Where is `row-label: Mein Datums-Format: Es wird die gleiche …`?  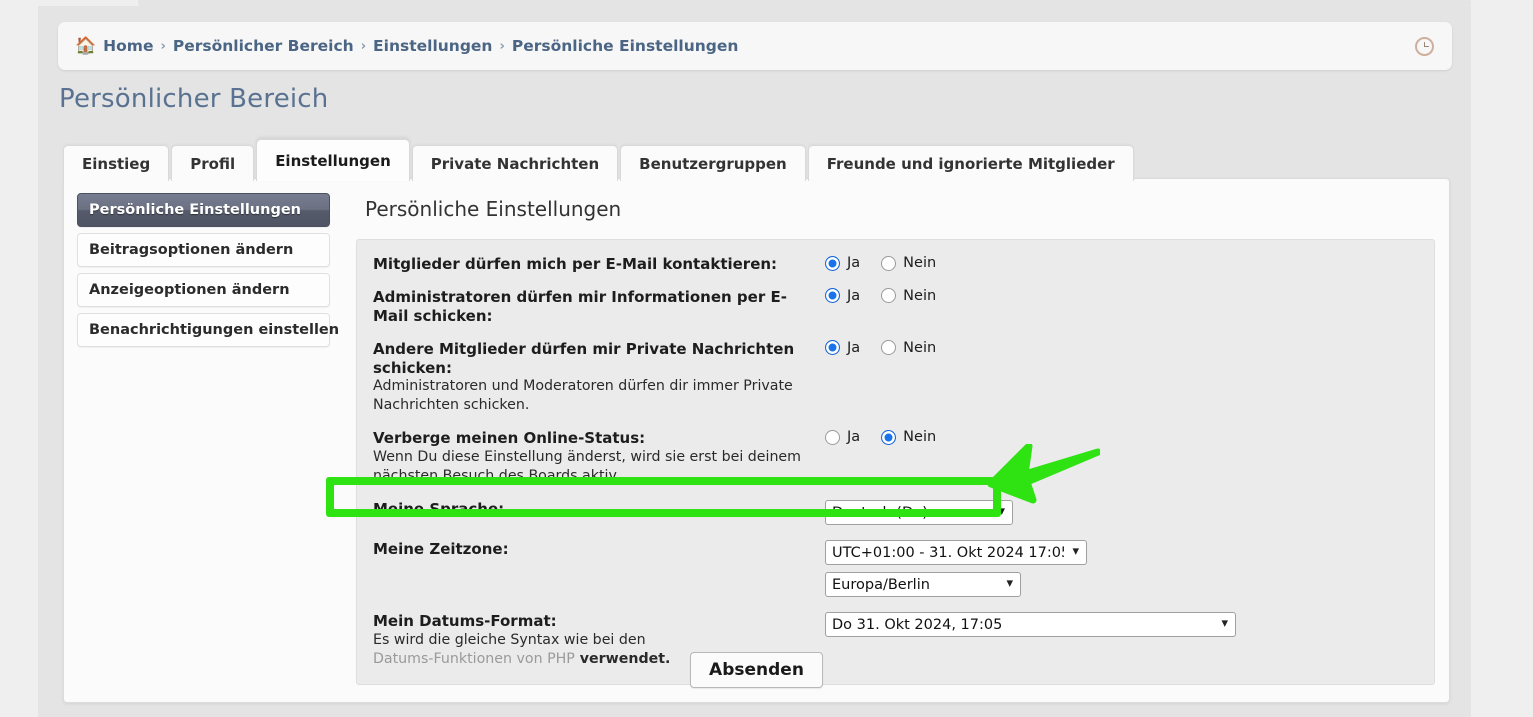 row-label: Mein Datums-Format: Es wird die gleiche … is located at coordinates (599, 640).